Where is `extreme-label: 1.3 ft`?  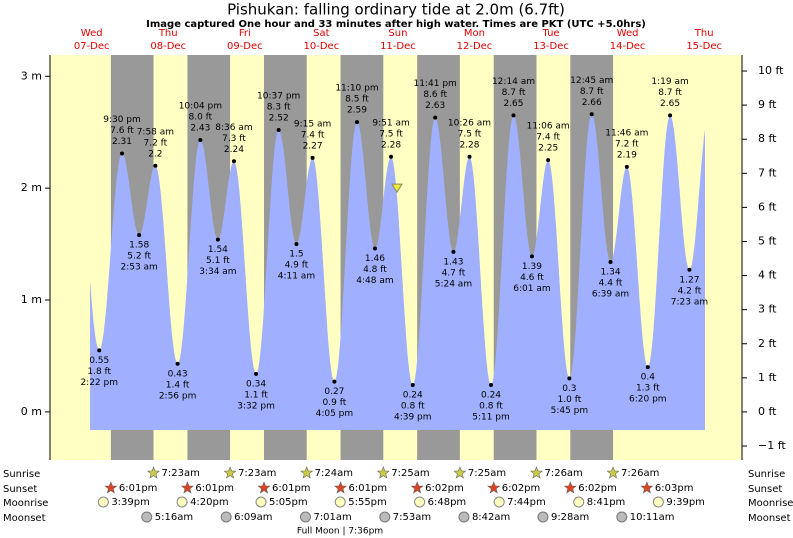 extreme-label: 1.3 ft is located at coordinates (648, 389).